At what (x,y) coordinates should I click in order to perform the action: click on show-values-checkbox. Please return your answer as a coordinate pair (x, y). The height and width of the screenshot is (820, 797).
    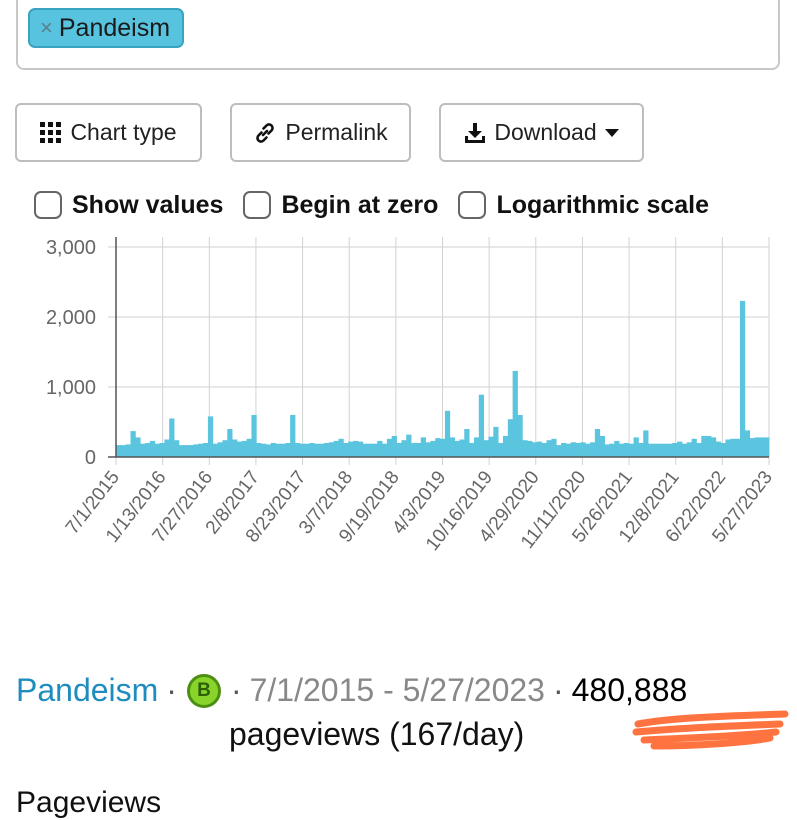
    Looking at the image, I should click on (48, 205).